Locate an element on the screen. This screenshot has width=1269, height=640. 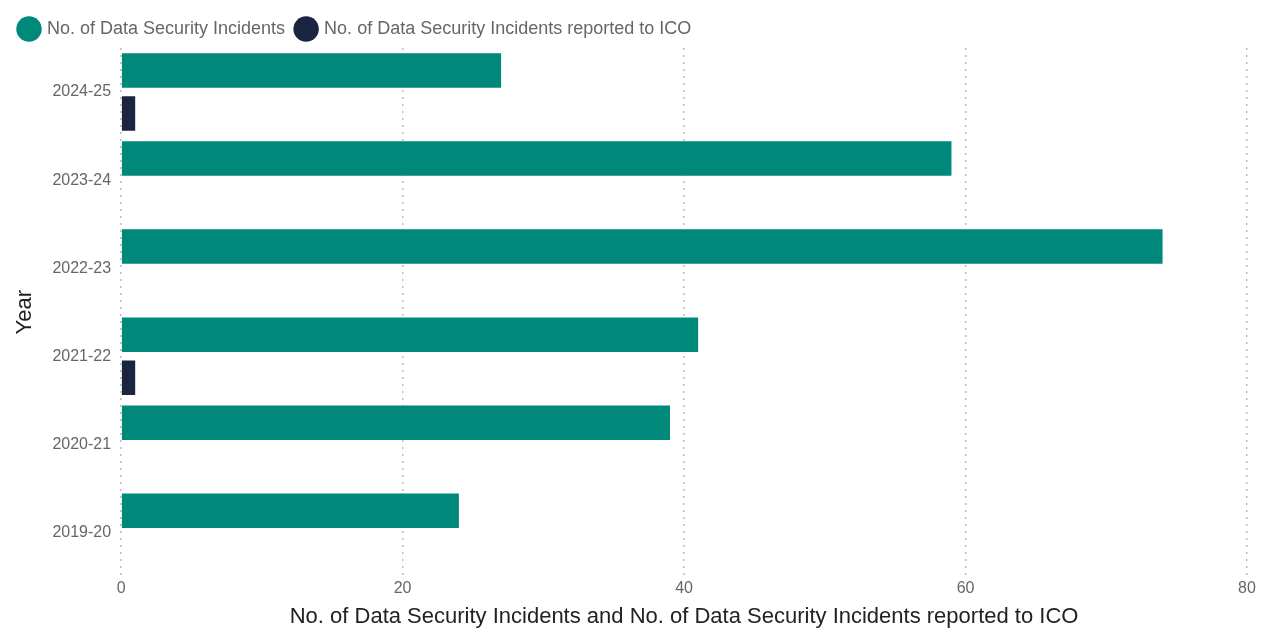
y-tick-label: 2024-25 is located at coordinates (82, 91).